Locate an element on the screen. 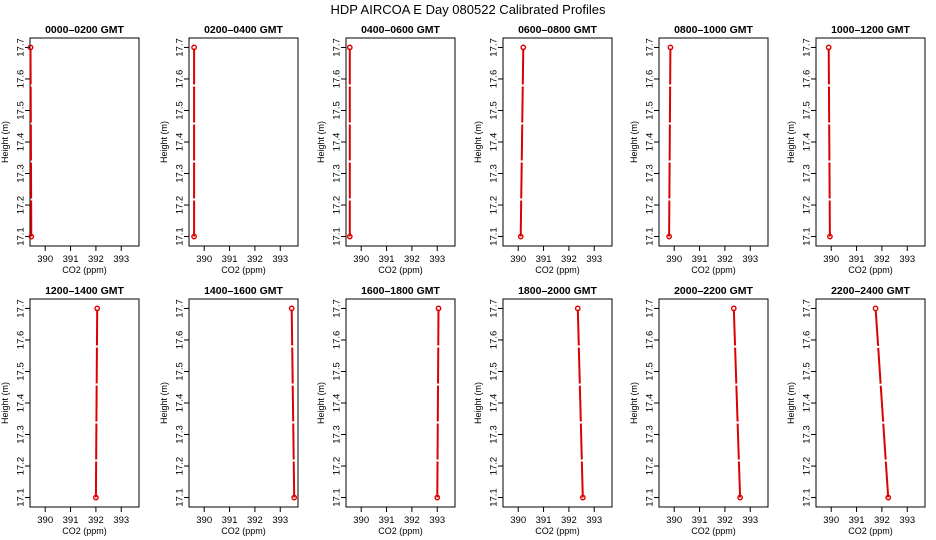 This screenshot has width=936, height=540. panel-title: 0200–0400 GMT is located at coordinates (243, 30).